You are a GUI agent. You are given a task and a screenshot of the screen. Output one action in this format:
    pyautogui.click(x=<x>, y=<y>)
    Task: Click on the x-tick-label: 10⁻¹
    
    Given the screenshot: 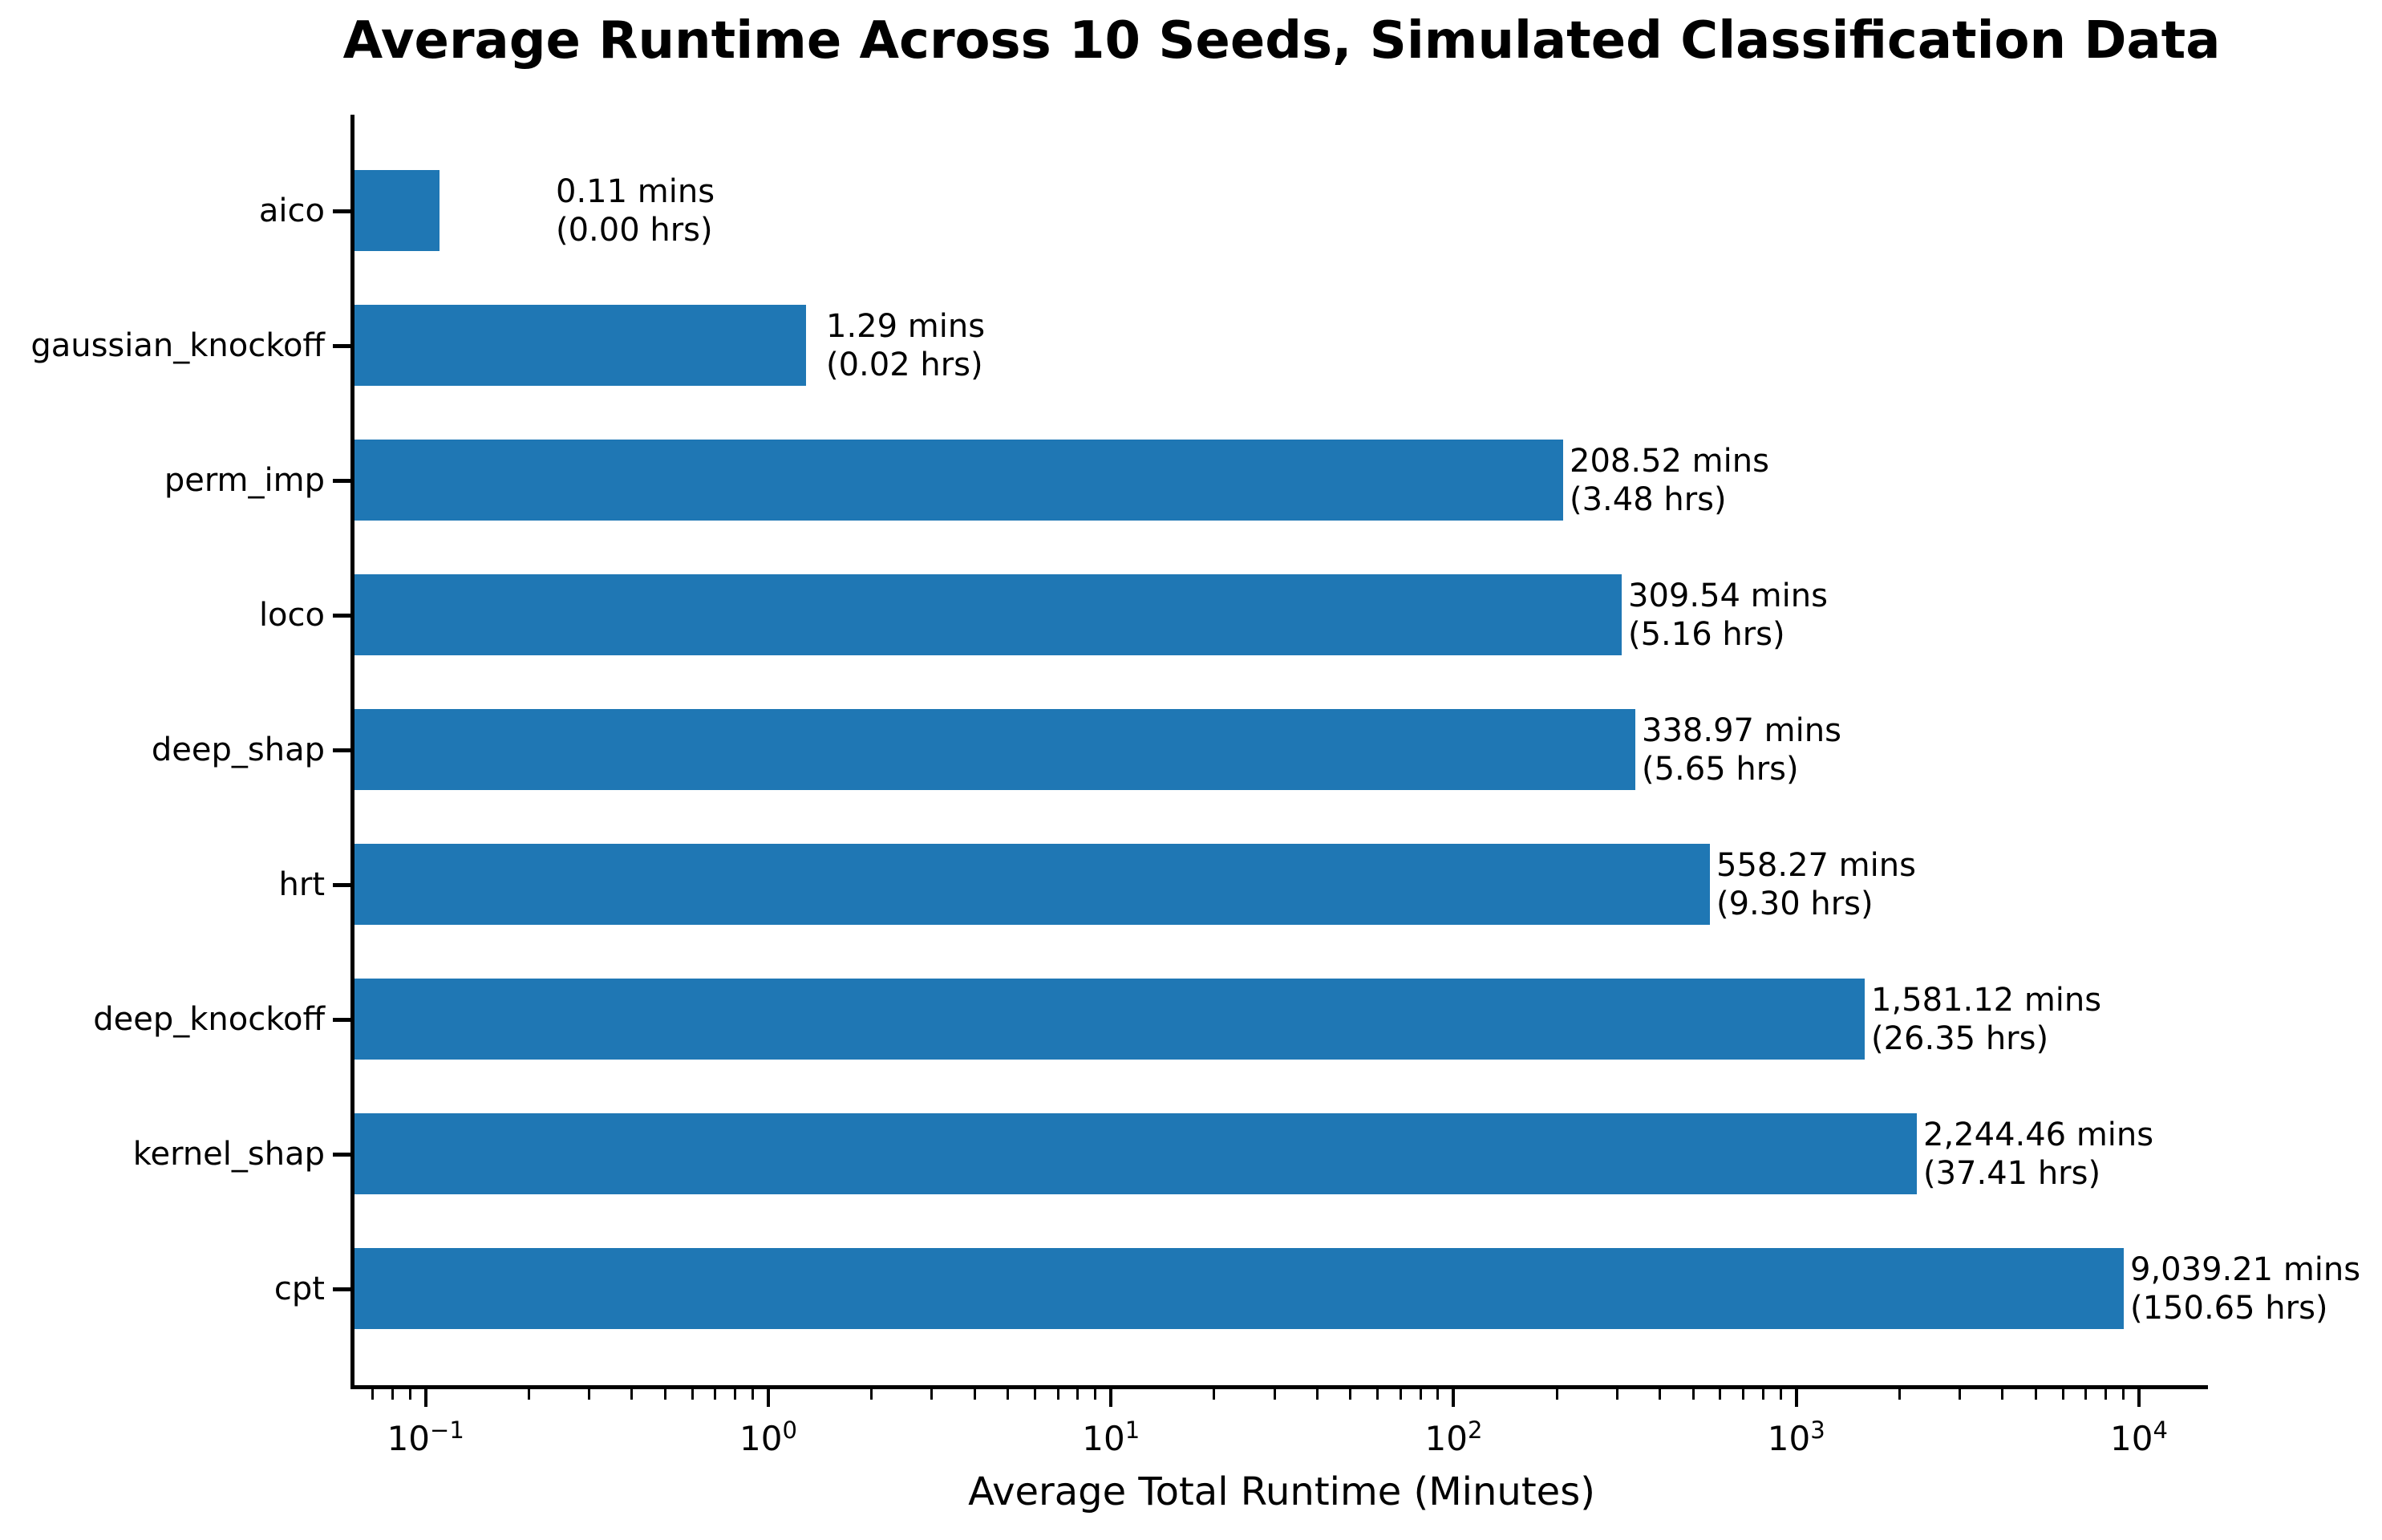 What is the action you would take?
    pyautogui.click(x=425, y=1437)
    